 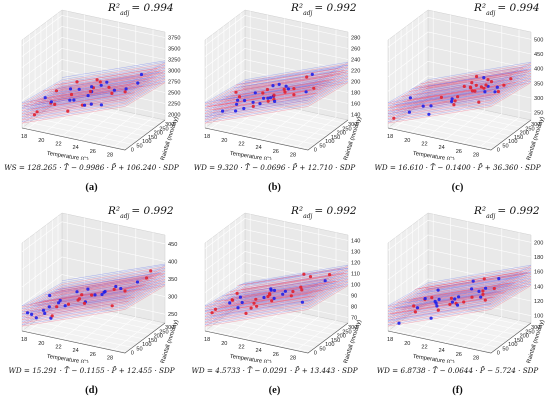 What do you see at coordinates (433, 155) in the screenshot?
I see `x-axis-label: Temperature (C)` at bounding box center [433, 155].